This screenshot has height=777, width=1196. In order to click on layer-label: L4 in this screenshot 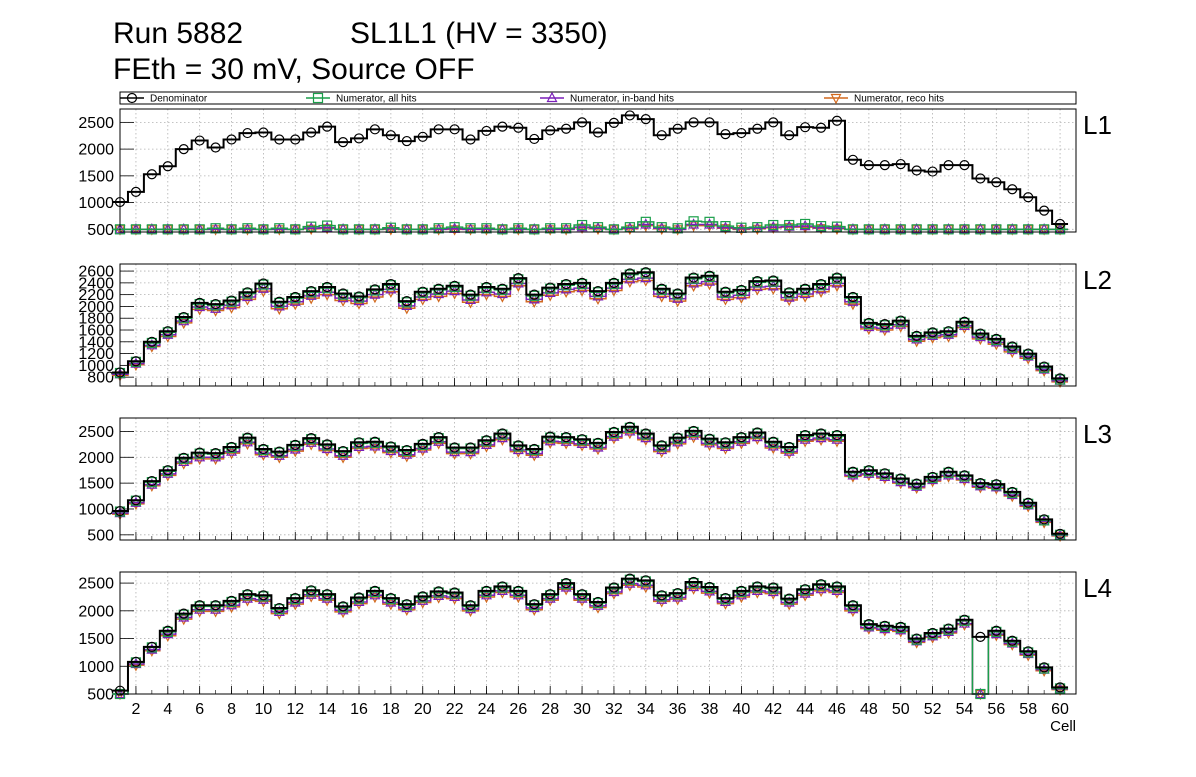, I will do `click(1097, 588)`.